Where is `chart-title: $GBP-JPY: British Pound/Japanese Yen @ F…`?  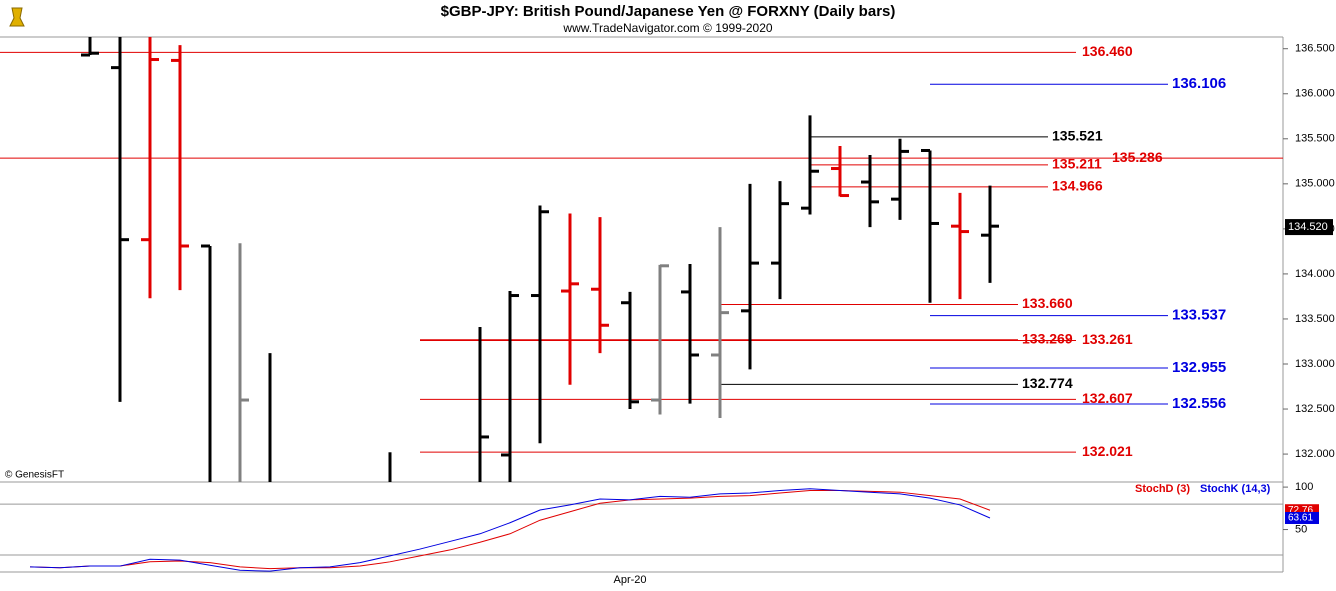
chart-title: $GBP-JPY: British Pound/Japanese Yen @ F… is located at coordinates (668, 11).